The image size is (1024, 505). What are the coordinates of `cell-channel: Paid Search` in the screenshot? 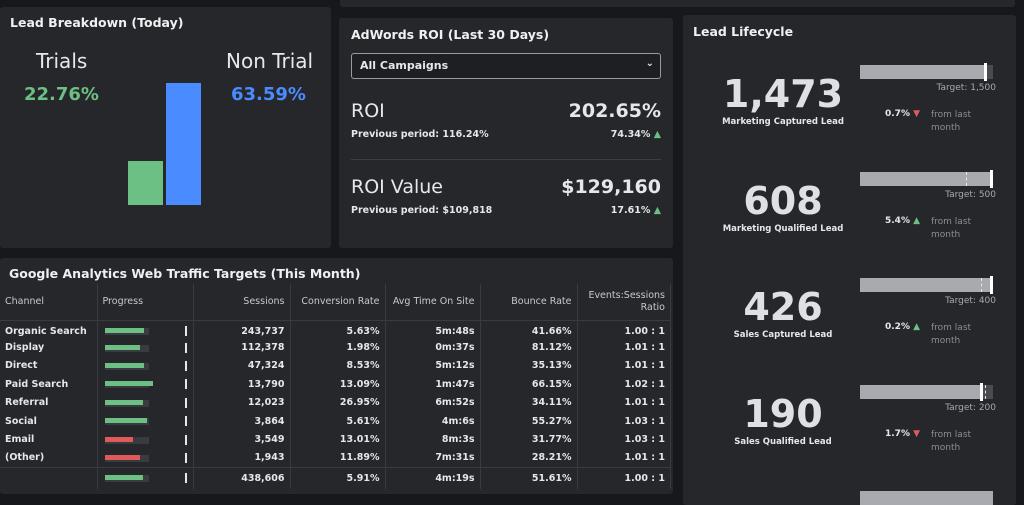 It's located at (49, 384).